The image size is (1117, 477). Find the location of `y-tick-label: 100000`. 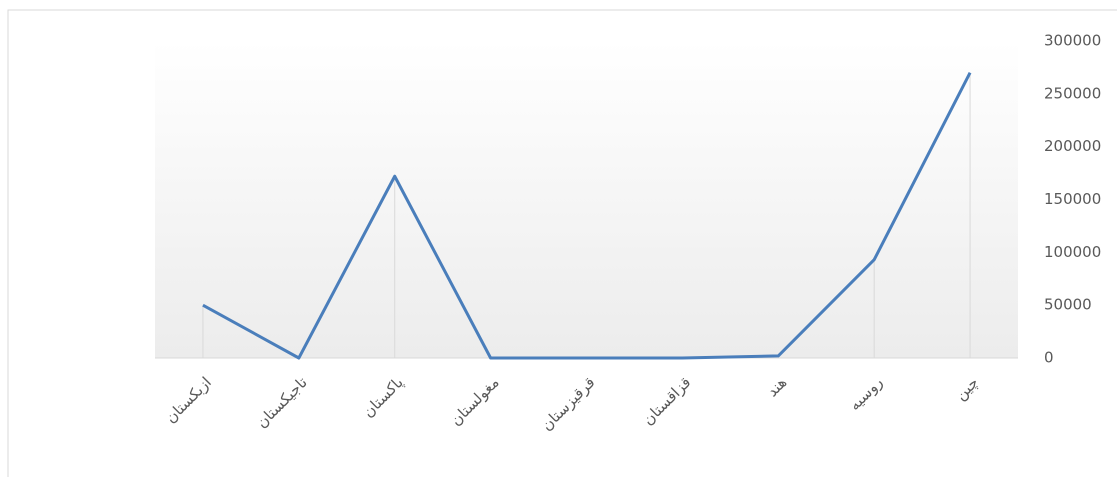

y-tick-label: 100000 is located at coordinates (1072, 252).